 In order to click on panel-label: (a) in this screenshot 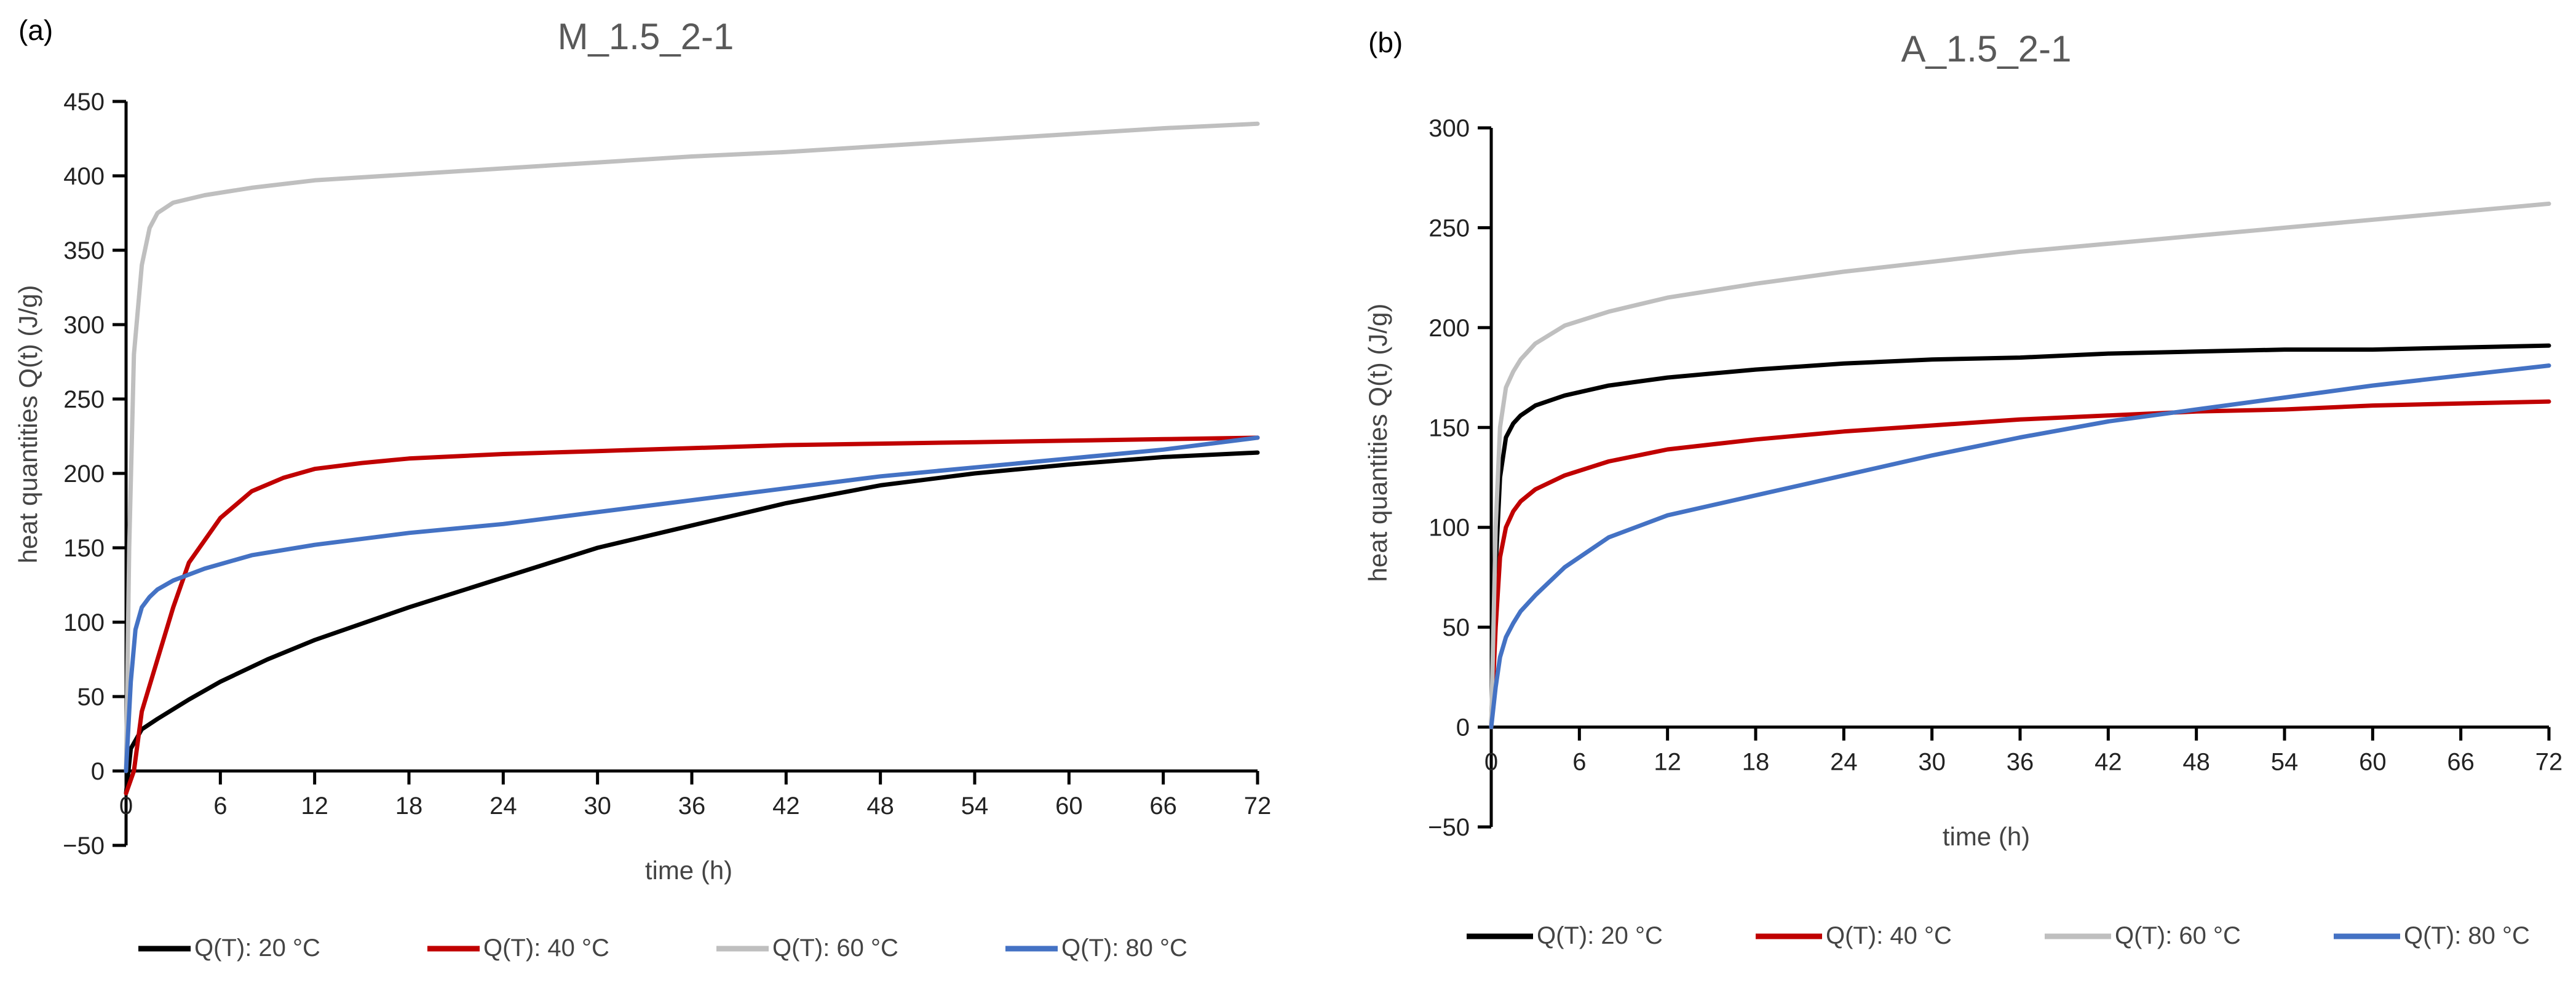, I will do `click(35, 30)`.